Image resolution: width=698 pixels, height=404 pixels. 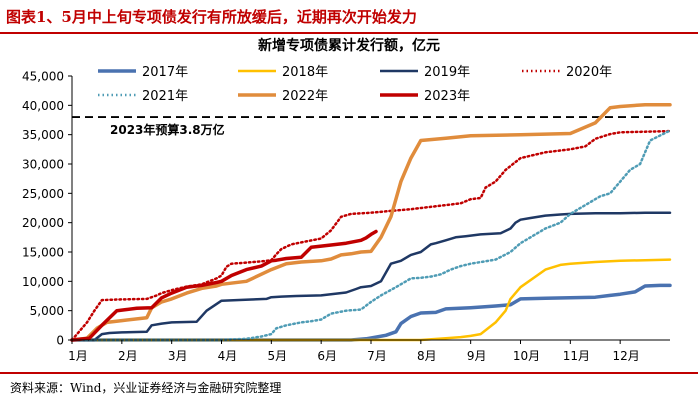 I want to click on budget-label: 2023年预算3.8万亿, so click(x=167, y=129).